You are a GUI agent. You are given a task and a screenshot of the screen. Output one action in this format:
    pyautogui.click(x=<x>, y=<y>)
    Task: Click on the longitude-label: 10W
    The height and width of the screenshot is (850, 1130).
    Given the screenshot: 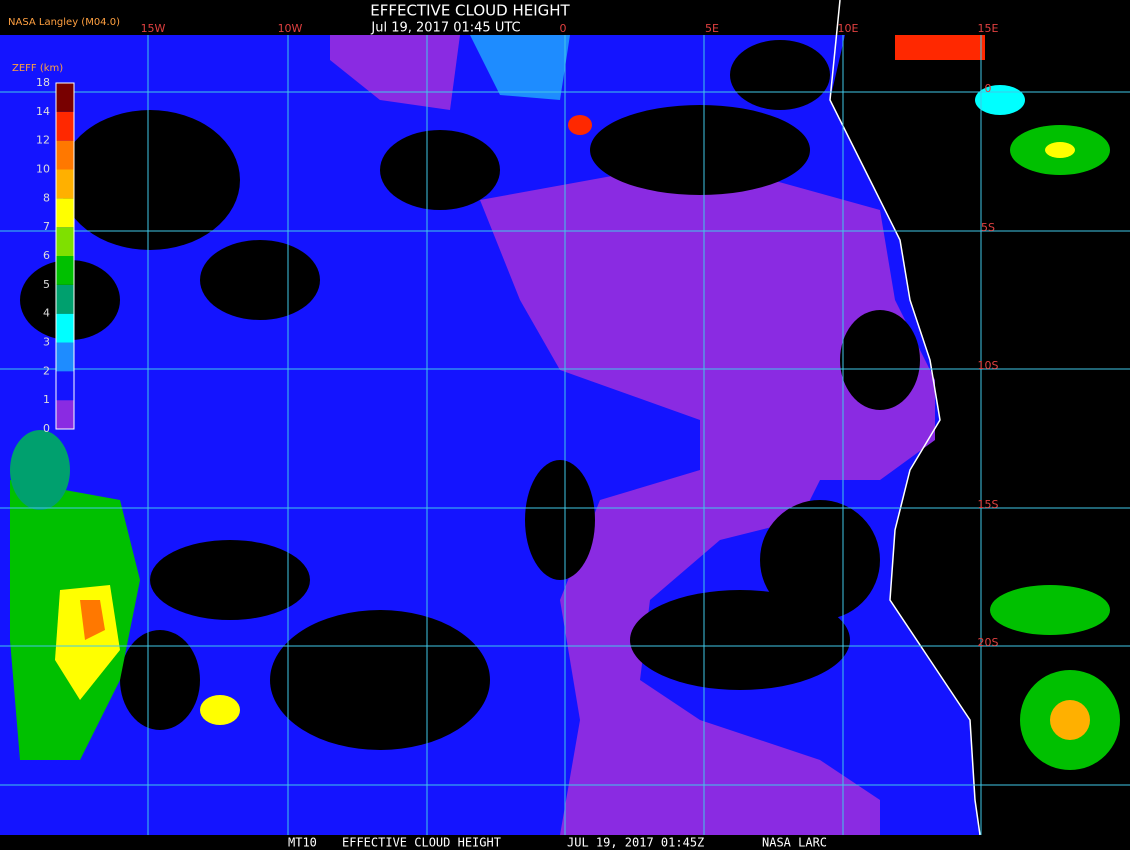 What is the action you would take?
    pyautogui.click(x=290, y=28)
    